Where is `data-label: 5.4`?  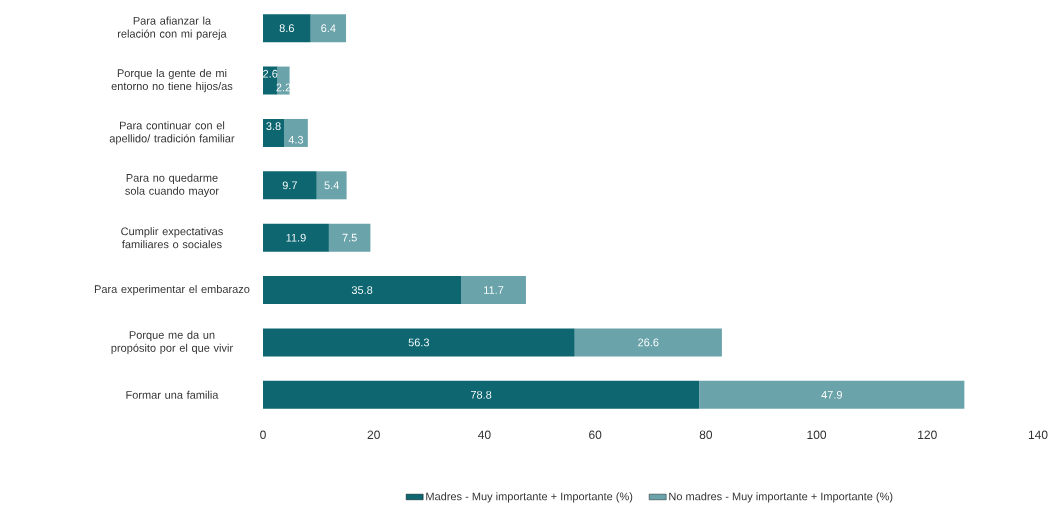
data-label: 5.4 is located at coordinates (331, 185).